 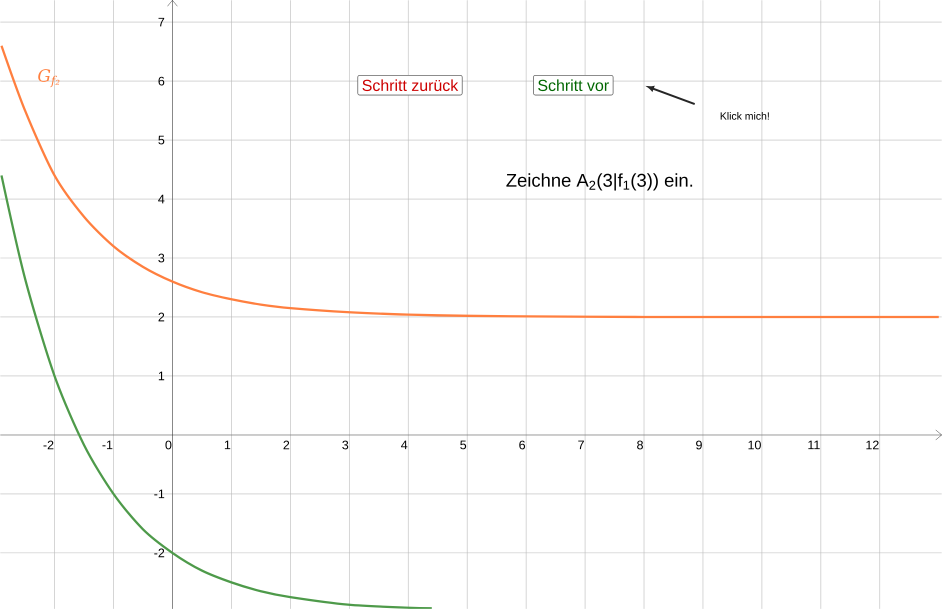 I want to click on x-tick-label: 1, so click(x=227, y=445).